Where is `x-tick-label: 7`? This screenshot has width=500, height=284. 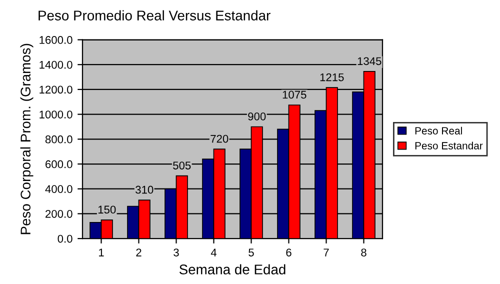
x-tick-label: 7 is located at coordinates (326, 252).